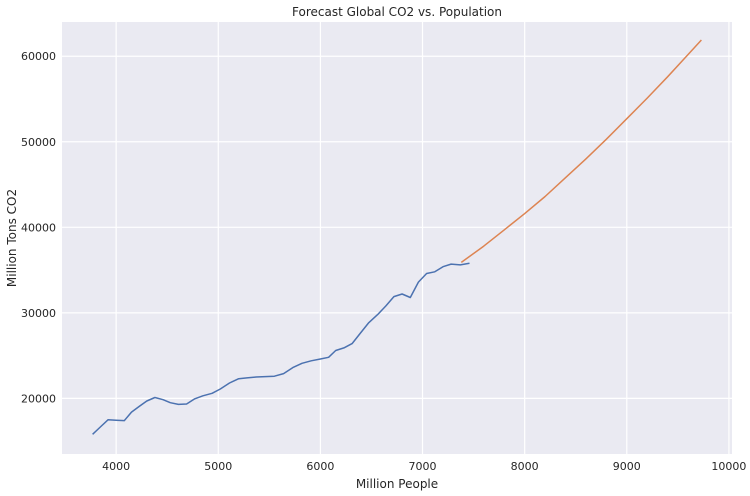  I want to click on y-tick-label: 30000, so click(38, 313).